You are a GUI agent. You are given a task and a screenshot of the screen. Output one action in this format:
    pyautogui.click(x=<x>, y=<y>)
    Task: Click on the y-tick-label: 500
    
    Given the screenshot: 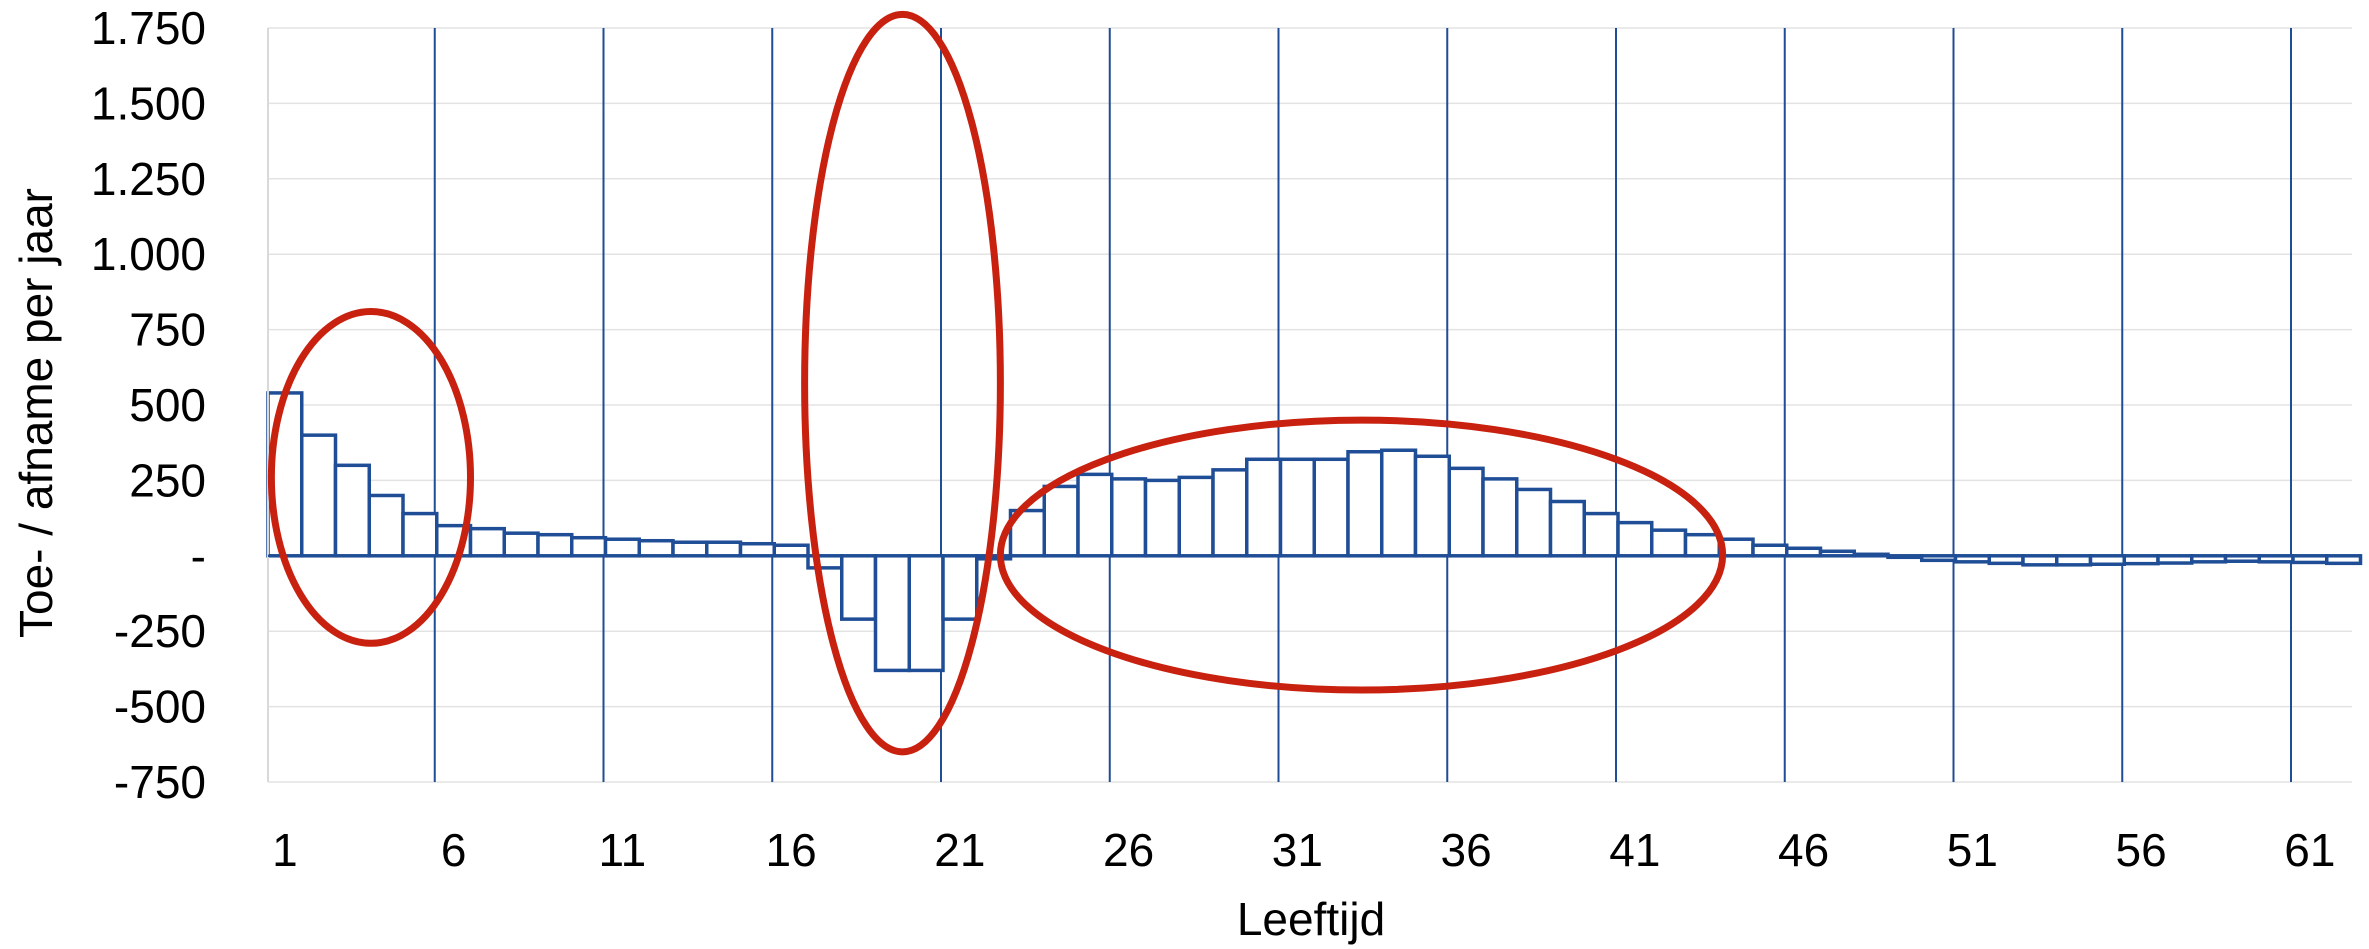 What is the action you would take?
    pyautogui.click(x=167, y=405)
    